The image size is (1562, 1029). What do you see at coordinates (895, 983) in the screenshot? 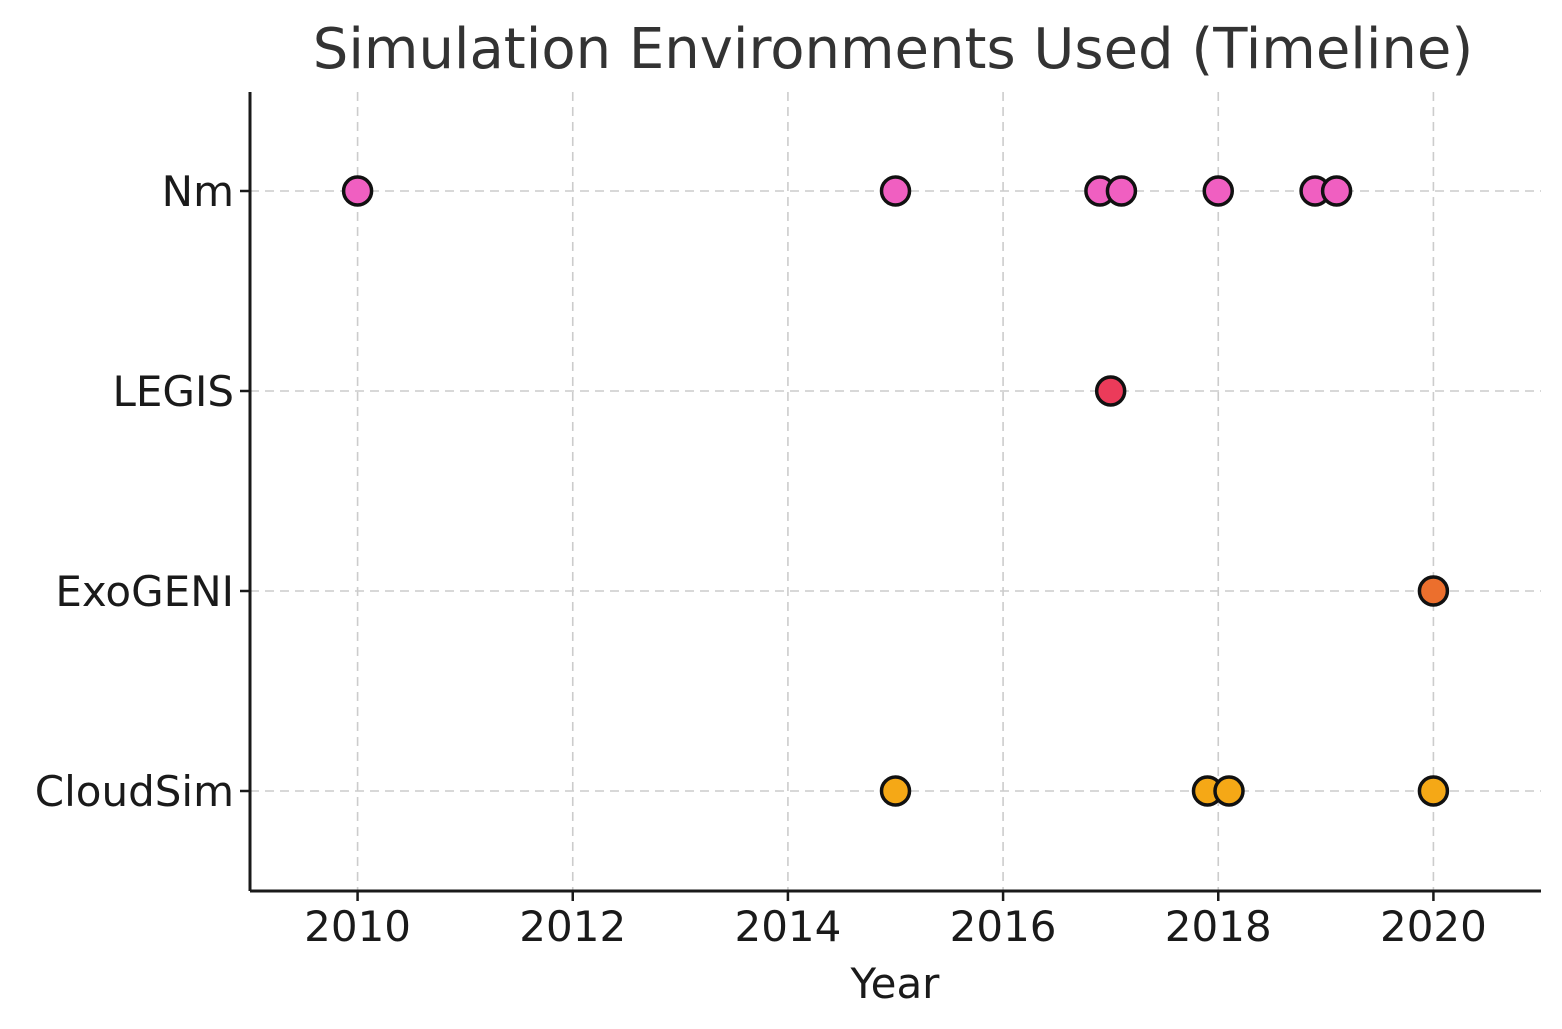
I see `x-axis-label: Year` at bounding box center [895, 983].